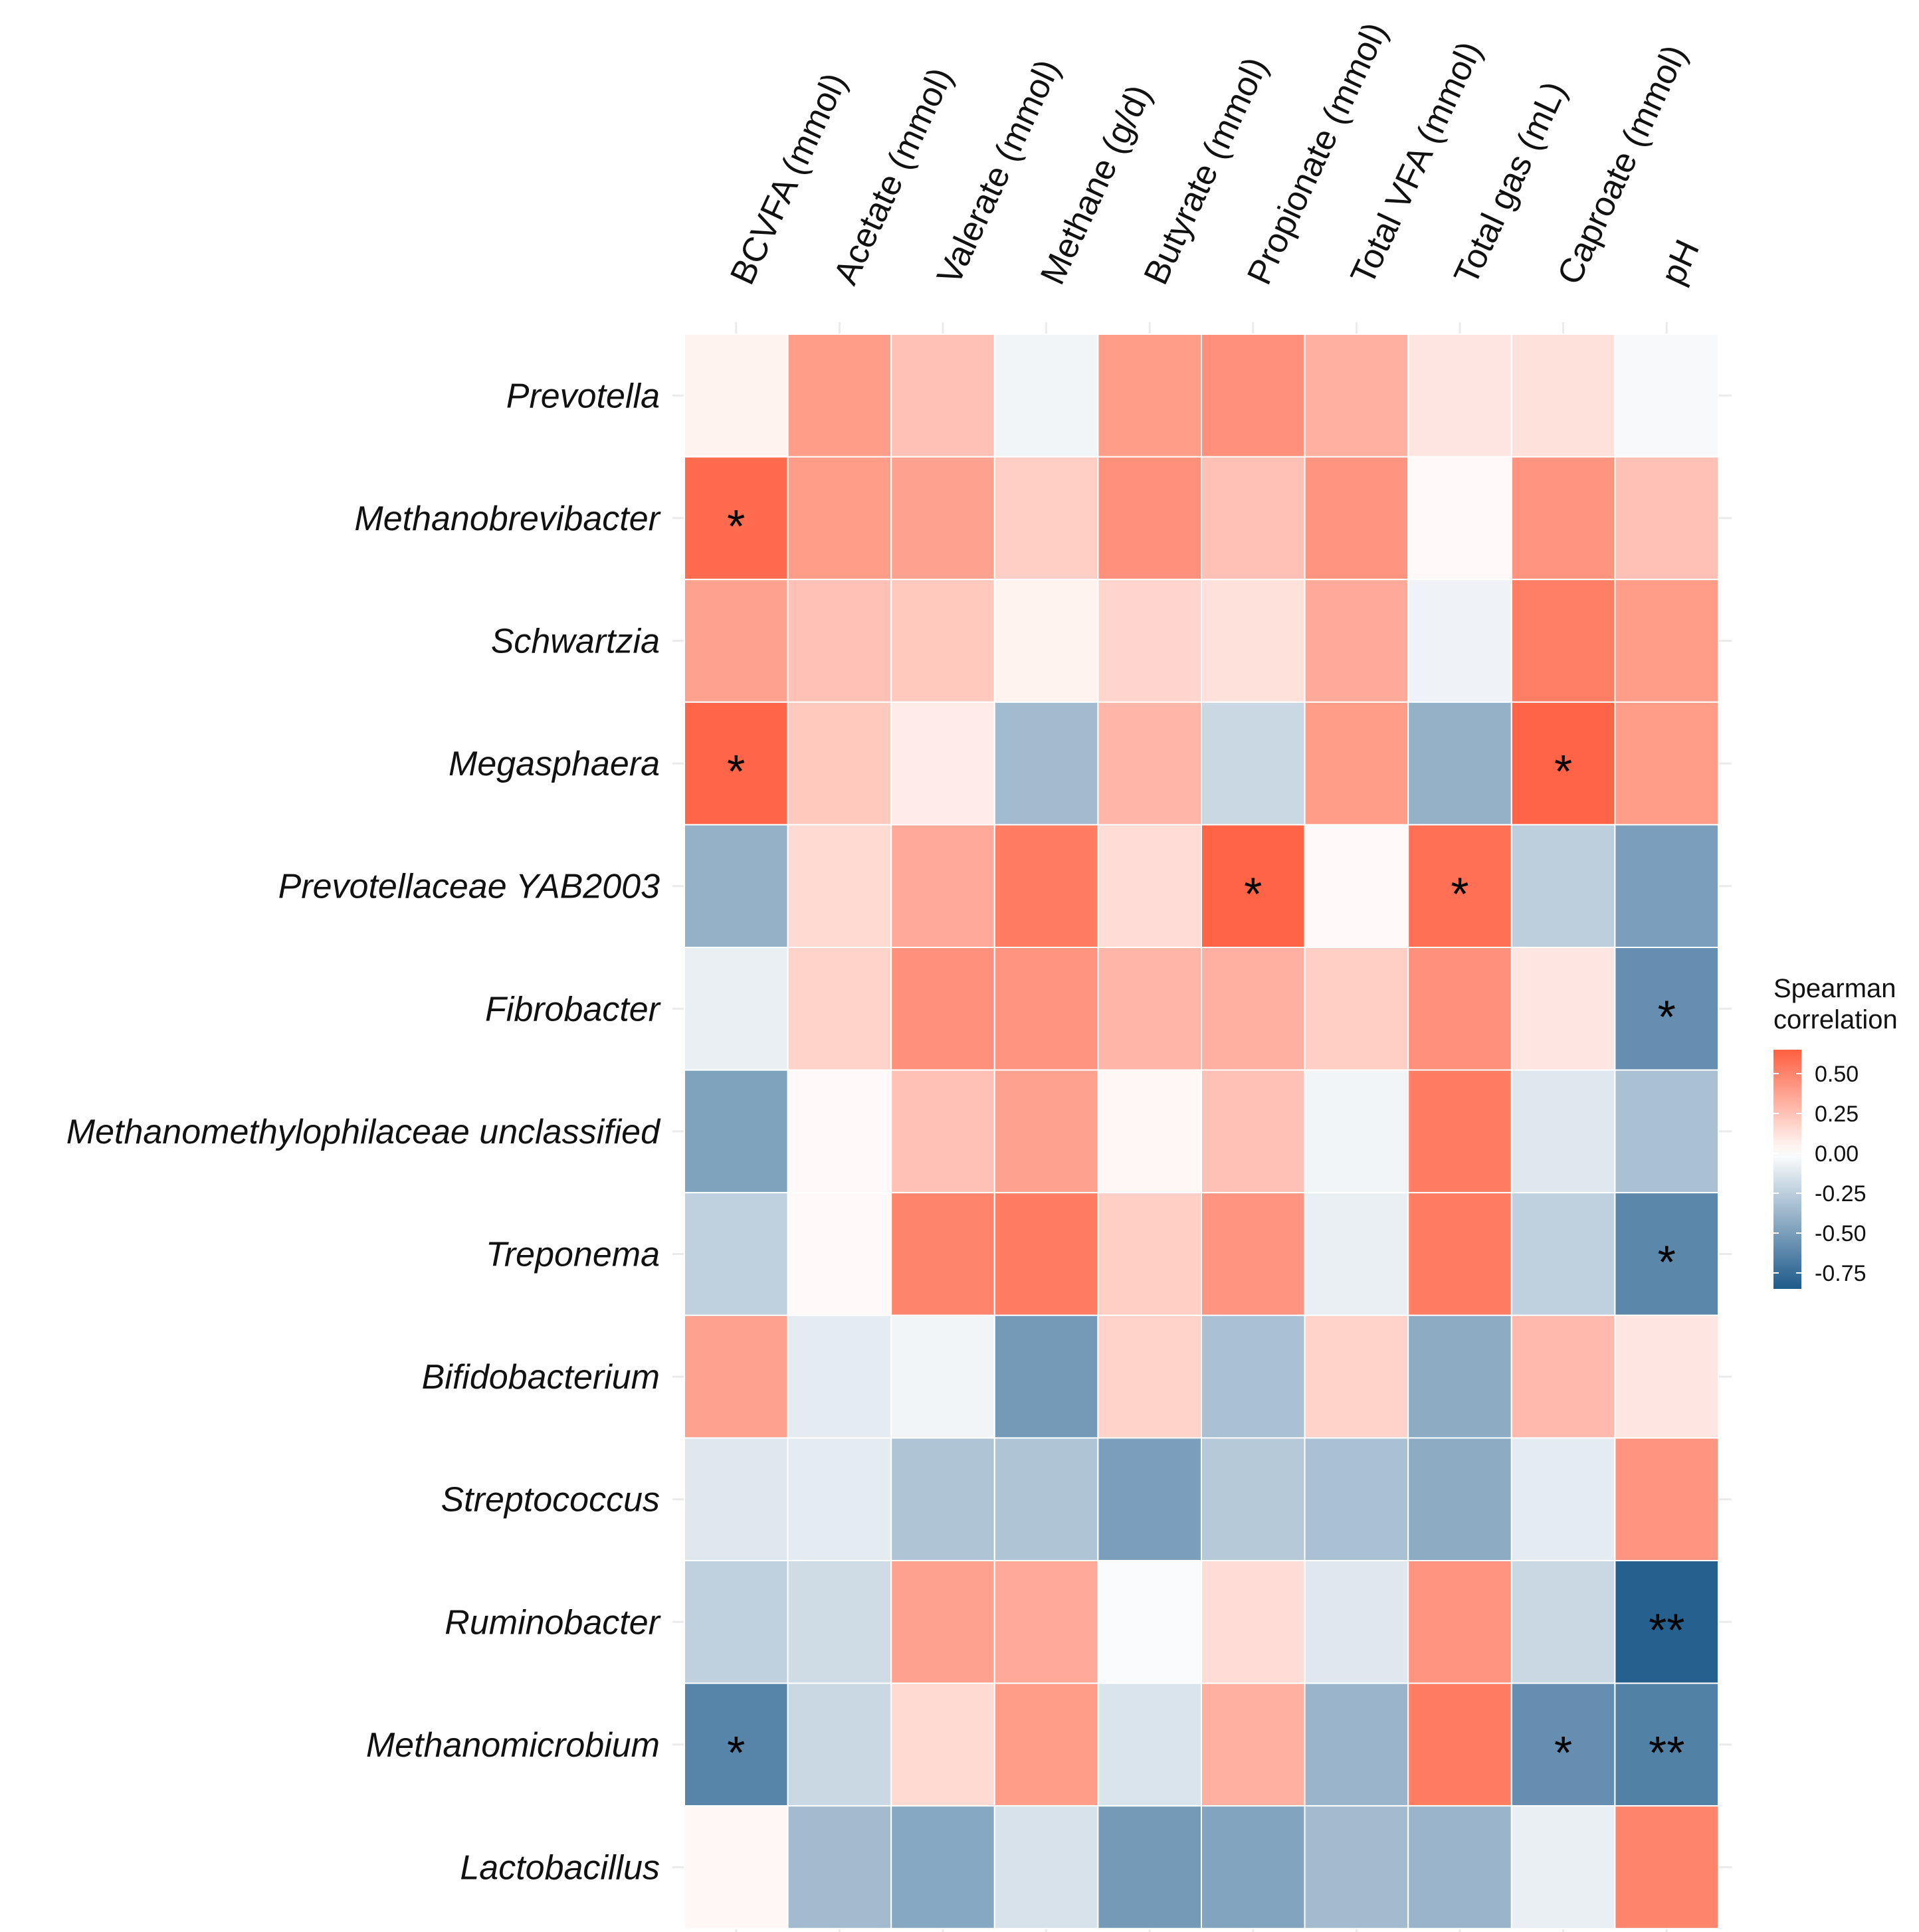  I want to click on legend-ticks: 0.50 0.25 0.00 -0.25 -0.50 -0.75, so click(1820, 1174).